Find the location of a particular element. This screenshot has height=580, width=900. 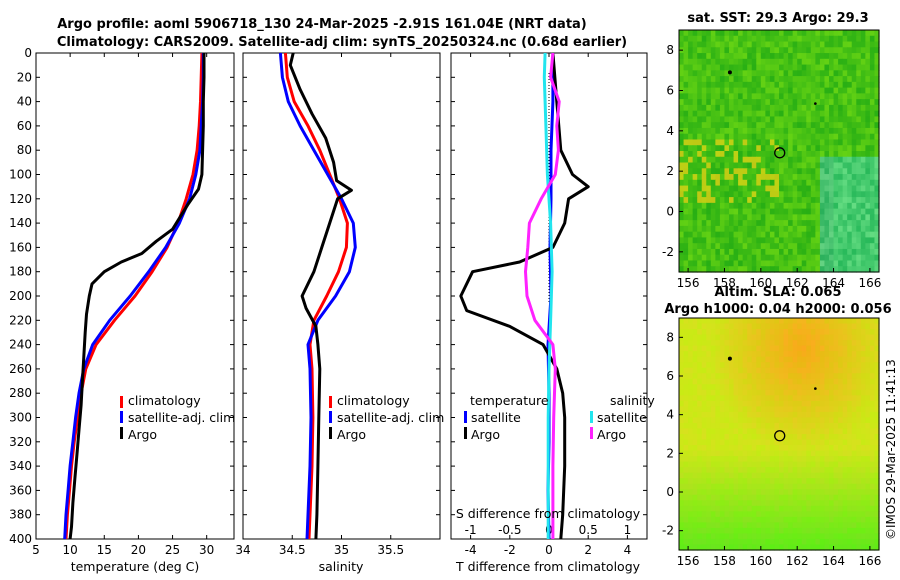

tdiff-xlabel: T difference from climatology is located at coordinates (548, 566).